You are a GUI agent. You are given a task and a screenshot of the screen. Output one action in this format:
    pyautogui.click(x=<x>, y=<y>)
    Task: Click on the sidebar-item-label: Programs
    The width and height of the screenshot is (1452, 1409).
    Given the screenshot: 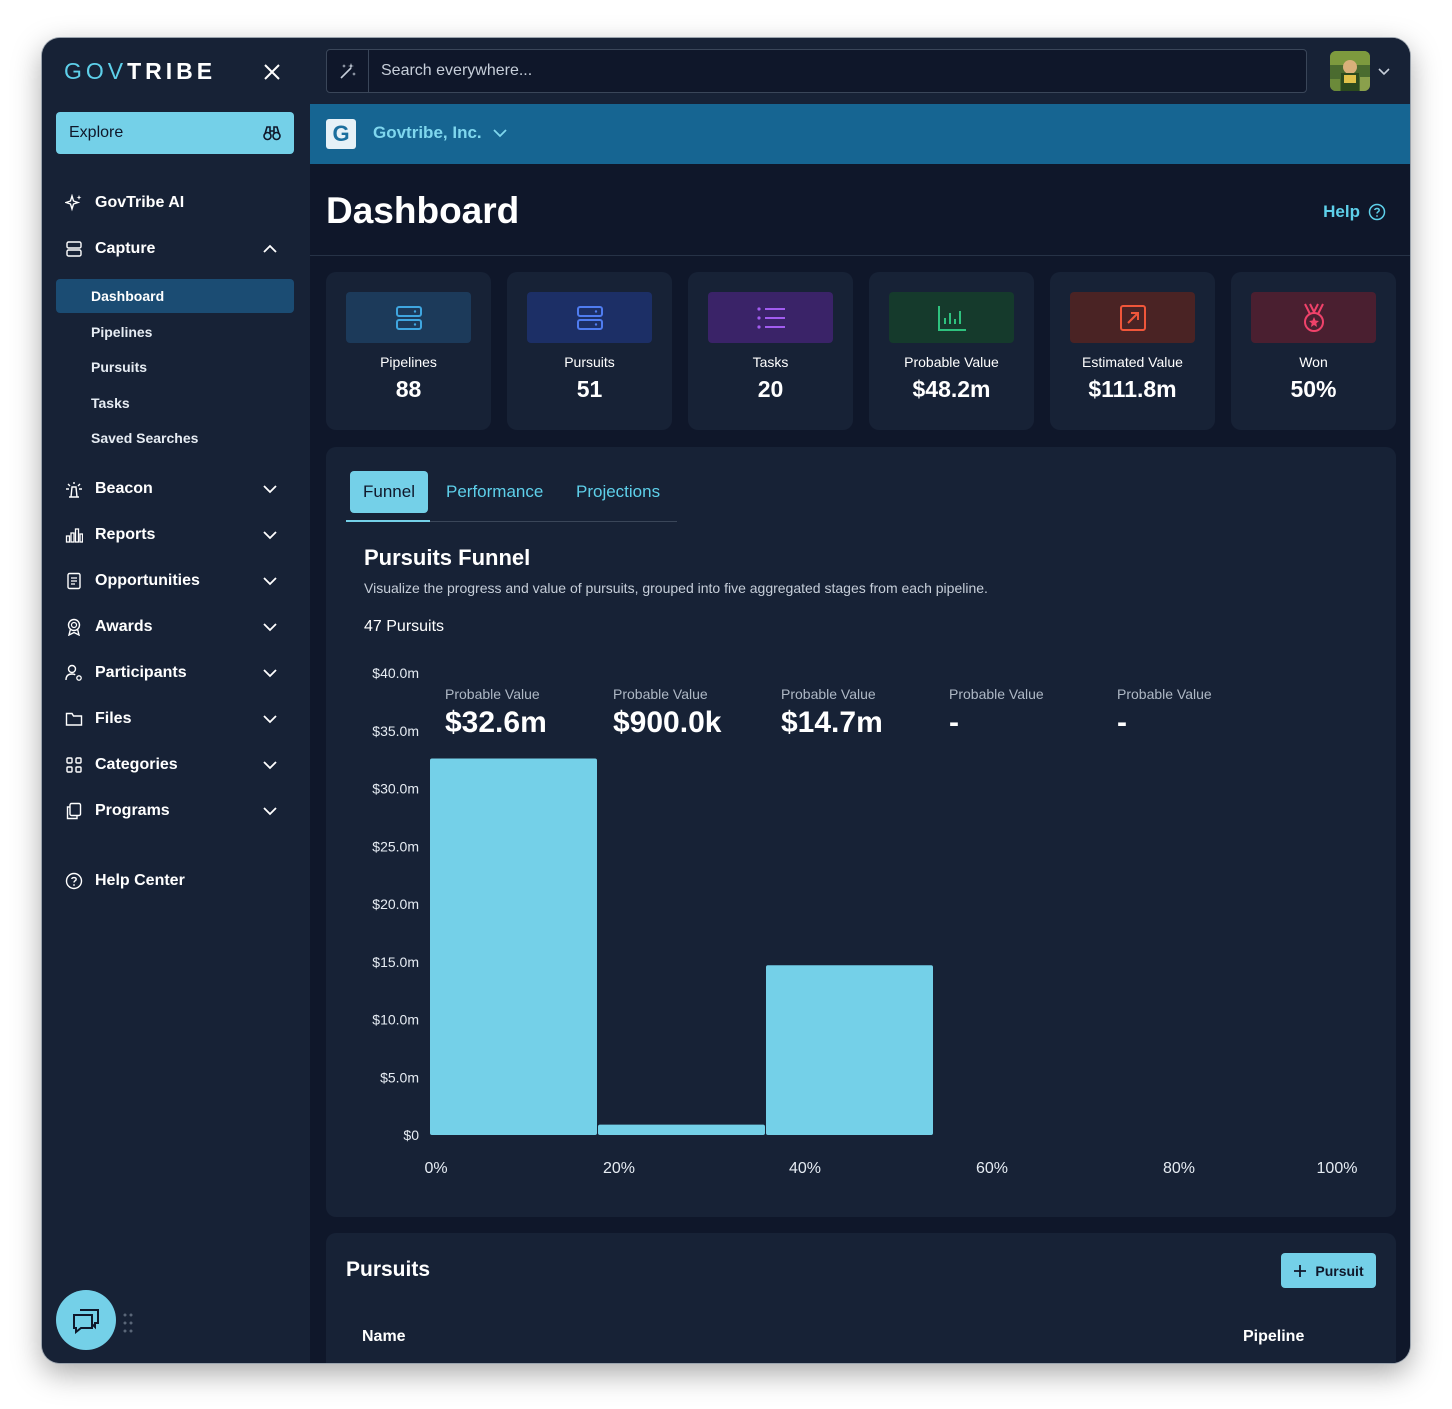 What is the action you would take?
    pyautogui.click(x=132, y=810)
    